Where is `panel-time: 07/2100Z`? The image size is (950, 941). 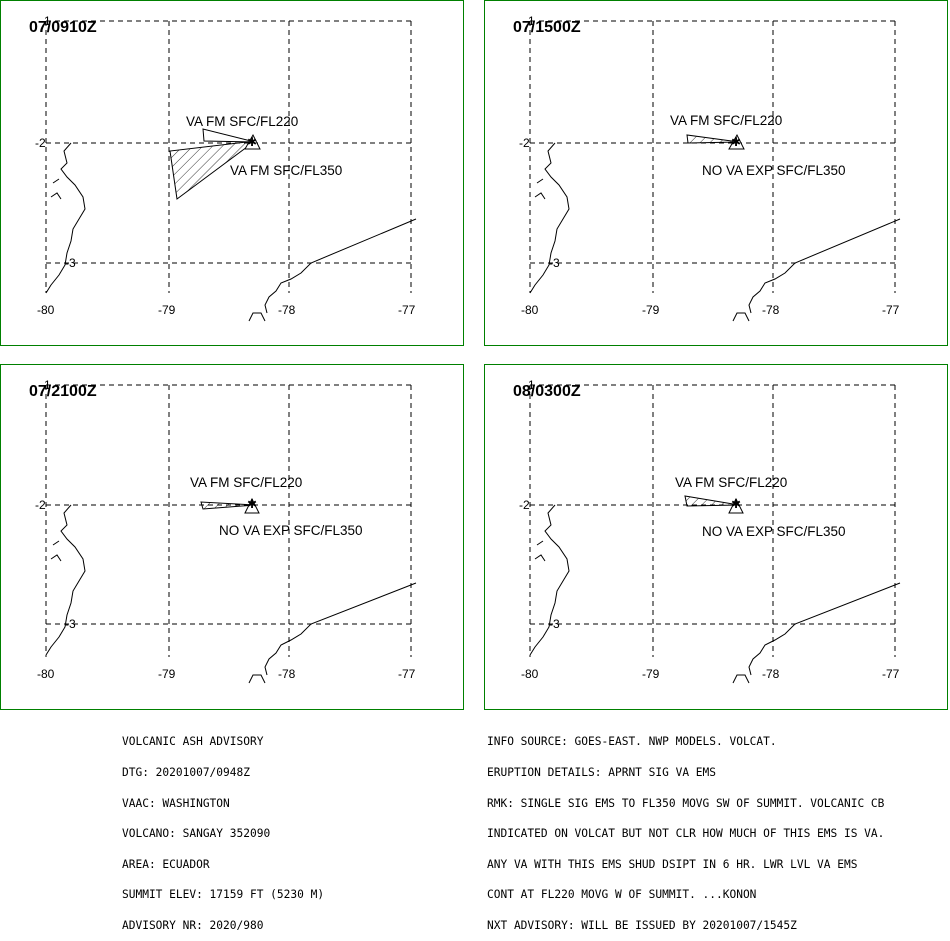
panel-time: 07/2100Z is located at coordinates (63, 391).